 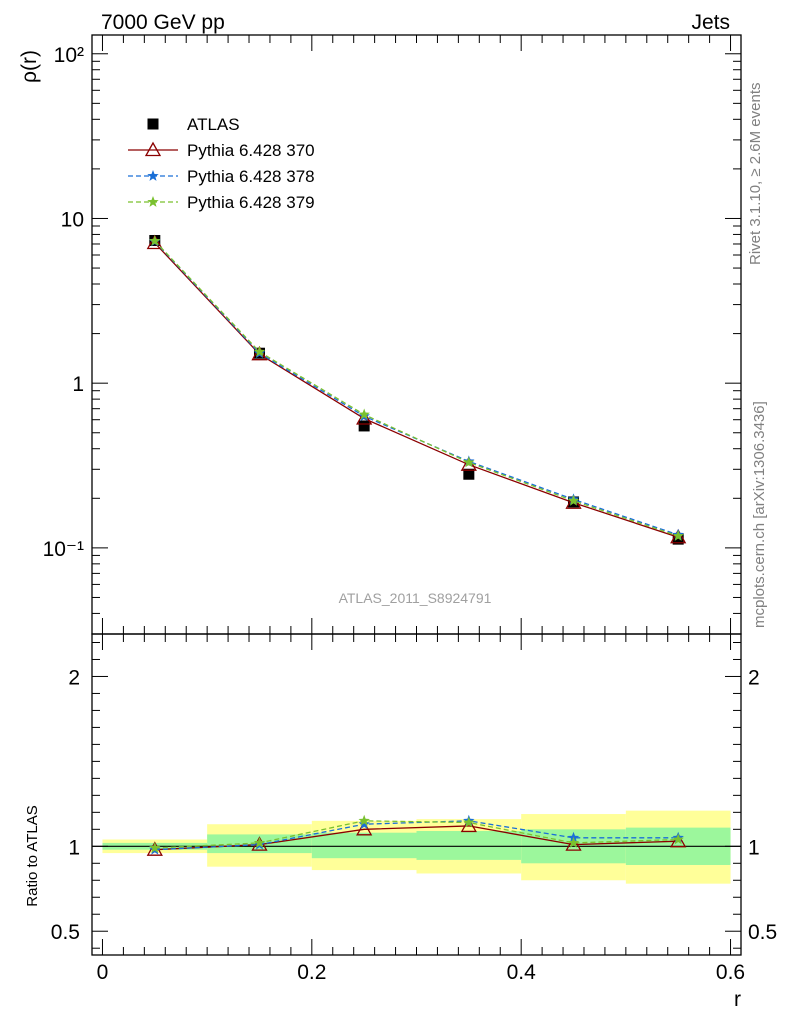 I want to click on main-y-axis-title: ρ(r), so click(x=29, y=66).